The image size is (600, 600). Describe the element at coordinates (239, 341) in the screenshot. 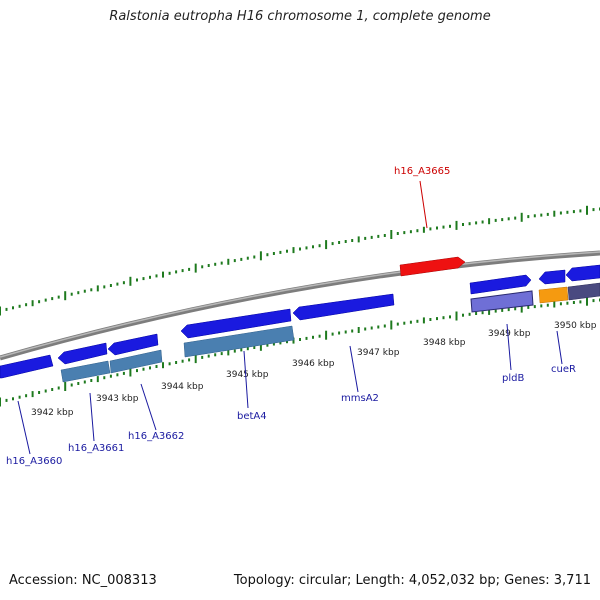

I see `feature-bar-betA4` at that location.